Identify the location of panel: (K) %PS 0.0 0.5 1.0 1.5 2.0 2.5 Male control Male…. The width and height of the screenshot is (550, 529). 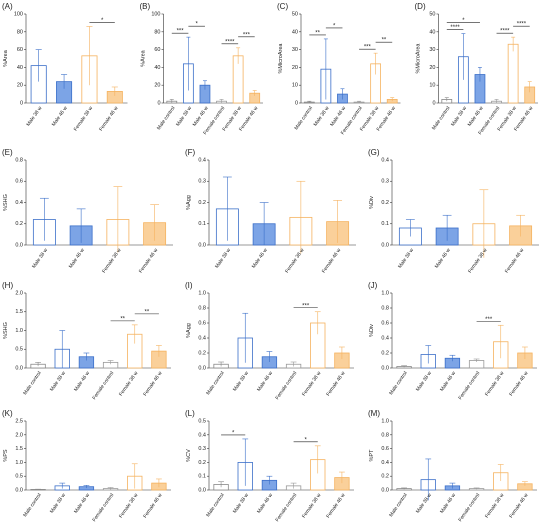
(86, 466).